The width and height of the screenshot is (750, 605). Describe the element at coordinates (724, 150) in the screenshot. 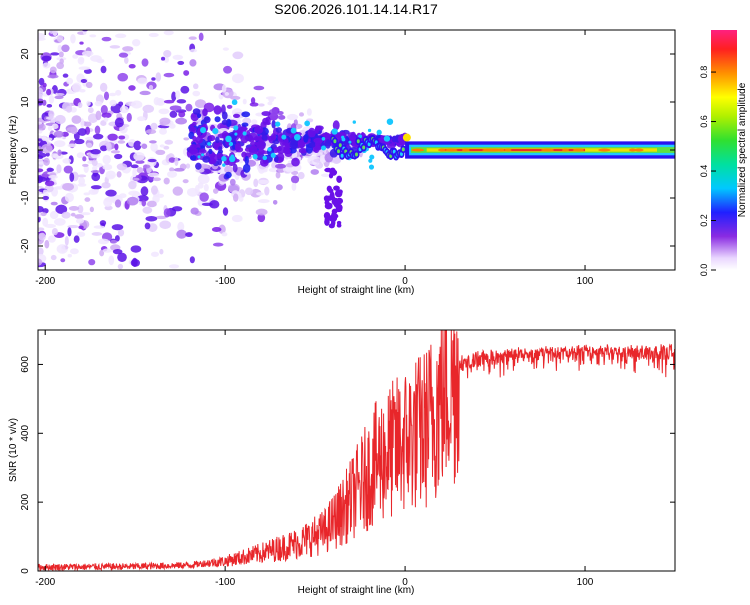

I see `colorbar-gradient` at that location.